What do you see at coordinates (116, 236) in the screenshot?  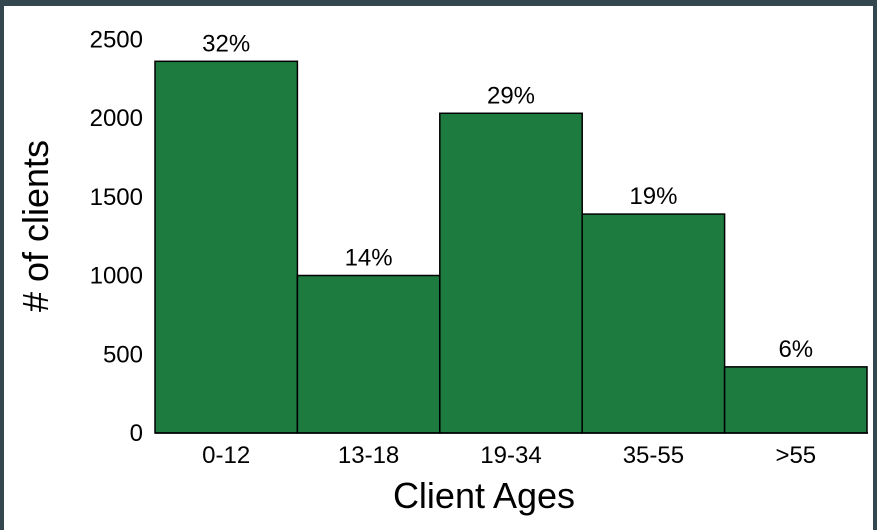 I see `y-tick-labels: 0 500 1000 1500 2000 2500` at bounding box center [116, 236].